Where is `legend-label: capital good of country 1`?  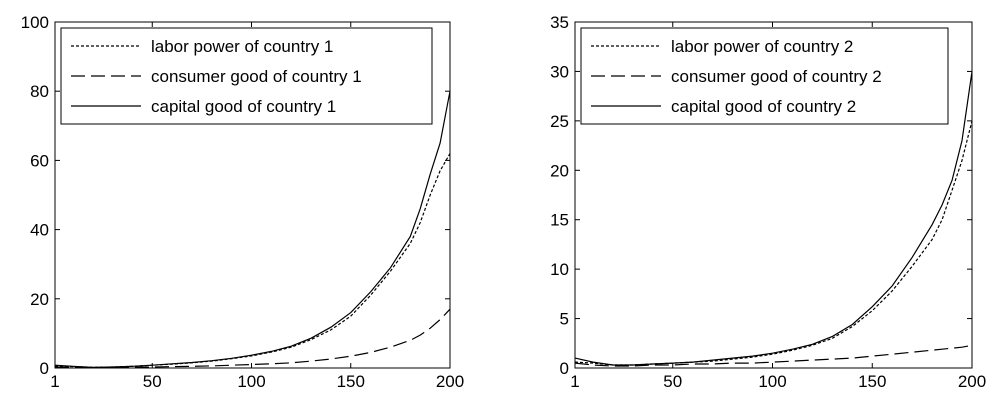
legend-label: capital good of country 1 is located at coordinates (243, 106).